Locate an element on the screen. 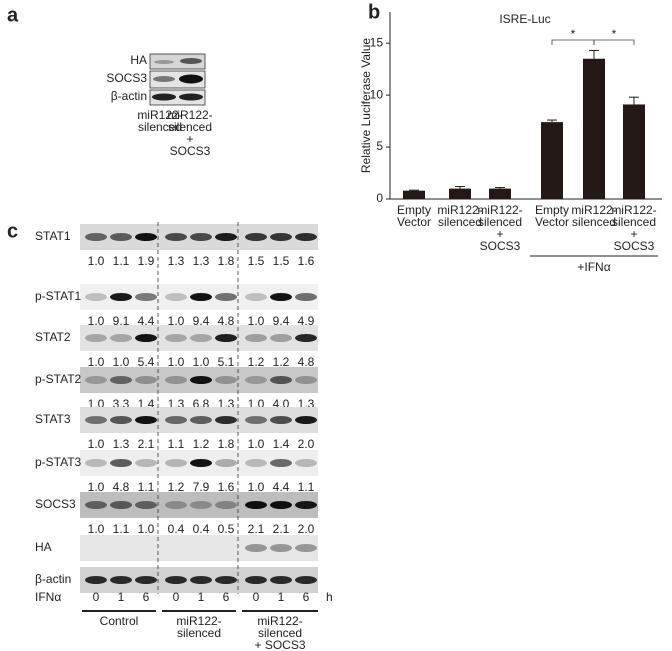 This screenshot has height=651, width=672. panel-label: c is located at coordinates (12, 231).